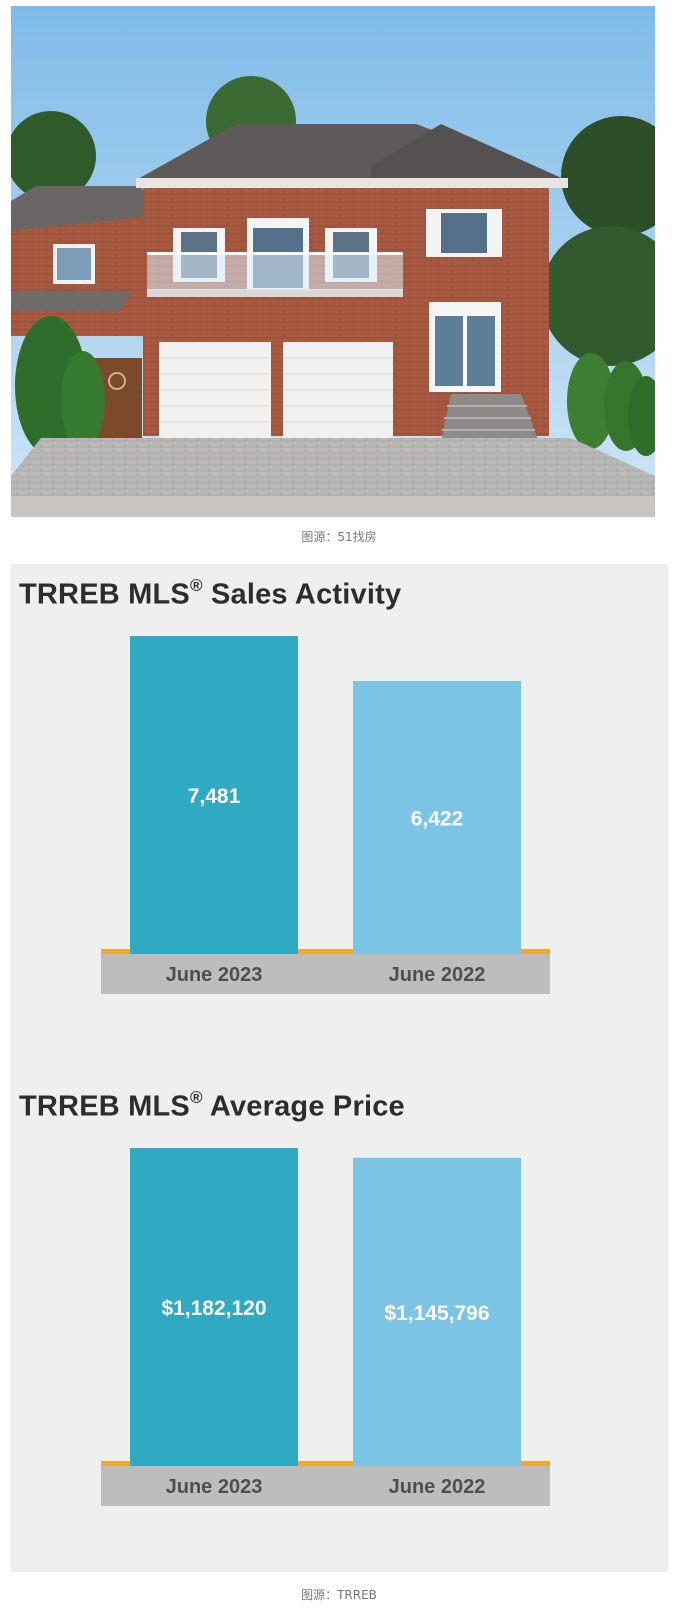 This screenshot has width=678, height=1608. I want to click on bar-value-label: $1,145,796, so click(436, 1313).